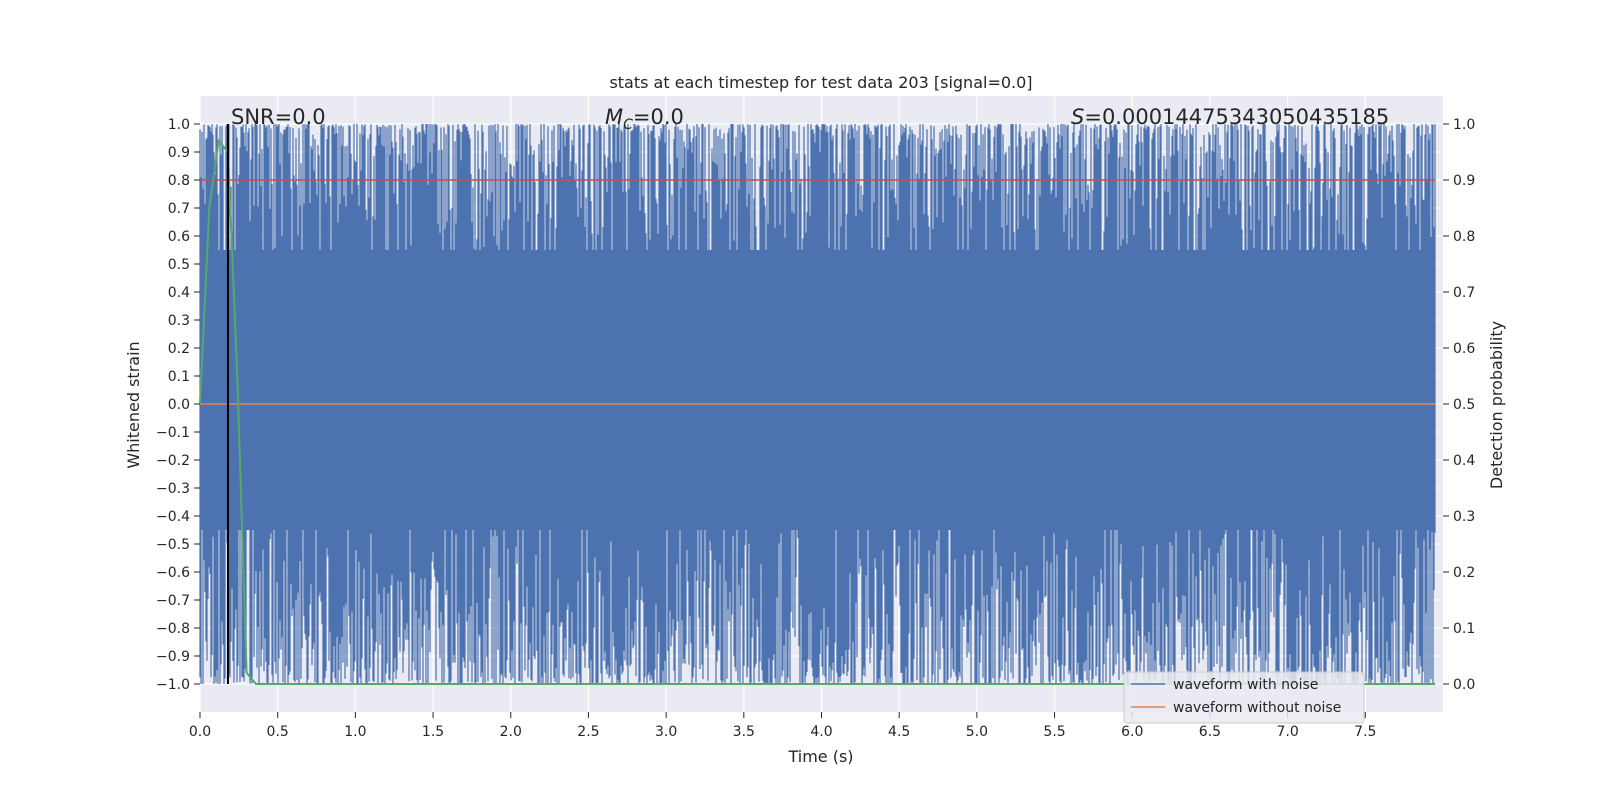 The height and width of the screenshot is (800, 1600). Describe the element at coordinates (1464, 181) in the screenshot. I see `y-right-tick-label: 0.9` at that location.